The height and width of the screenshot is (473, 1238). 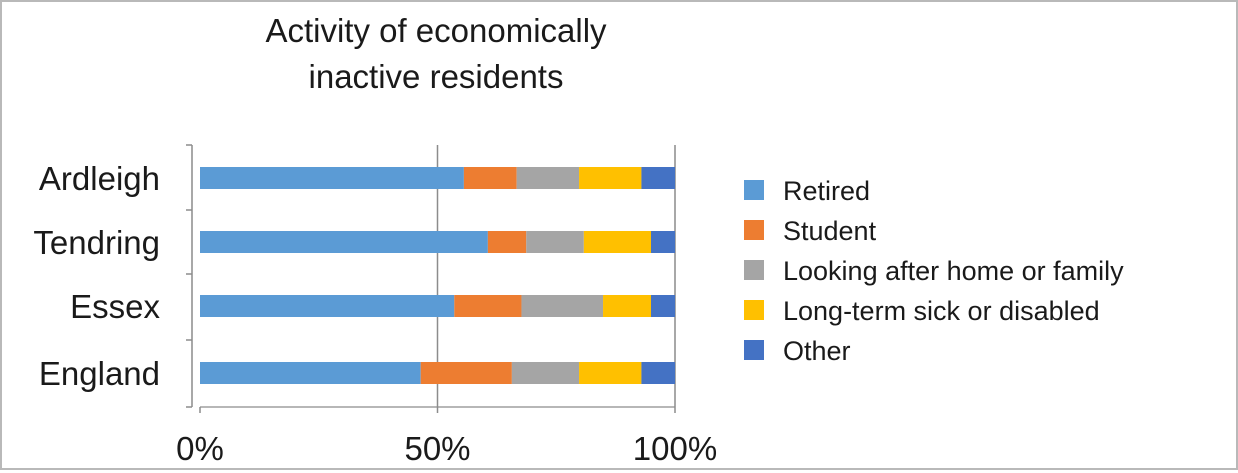 I want to click on category-label-tendring: Tendring, so click(x=96, y=242).